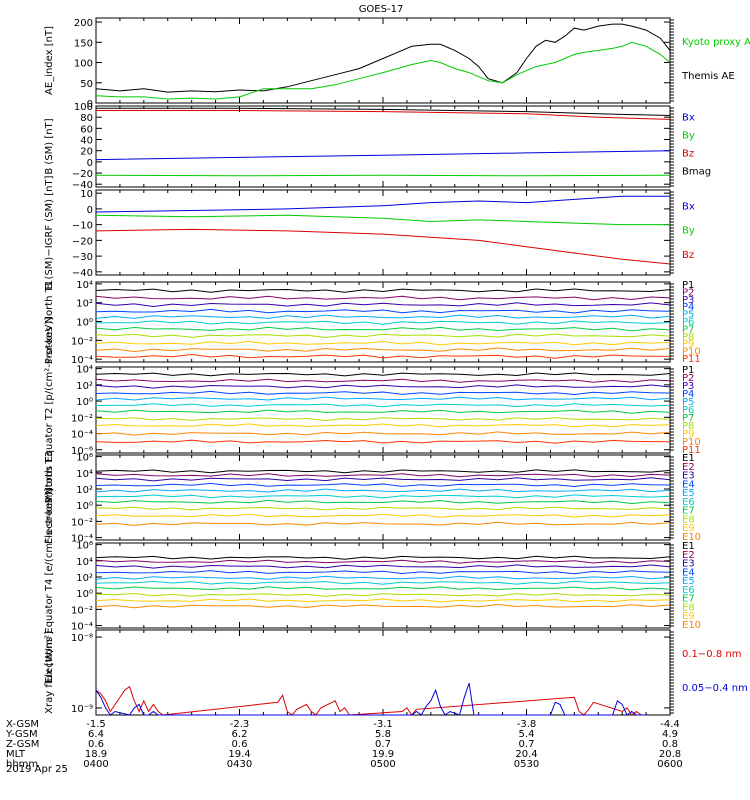 The height and width of the screenshot is (800, 750). Describe the element at coordinates (670, 734) in the screenshot. I see `ephemeris-value: 4.9` at that location.